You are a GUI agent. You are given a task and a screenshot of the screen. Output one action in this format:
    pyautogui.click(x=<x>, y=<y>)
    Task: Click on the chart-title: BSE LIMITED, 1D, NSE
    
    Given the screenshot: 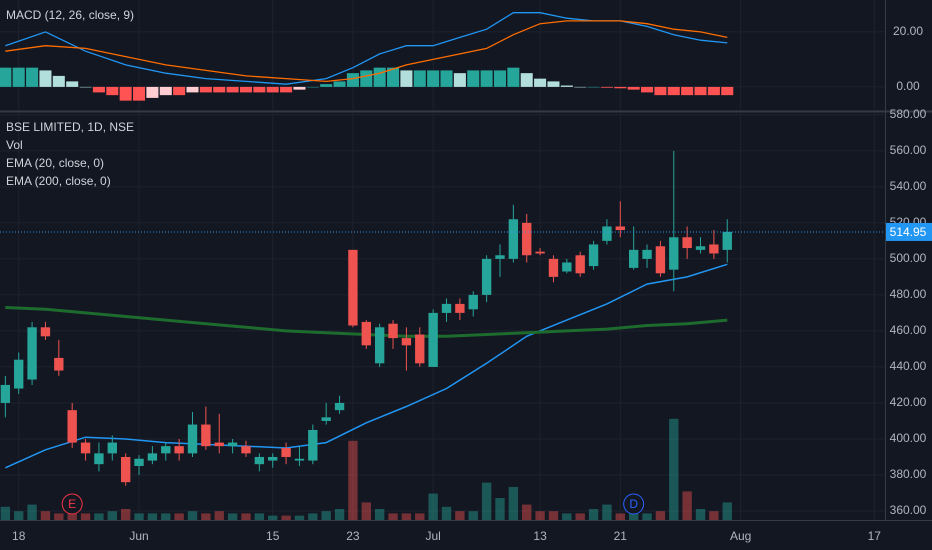 What is the action you would take?
    pyautogui.click(x=70, y=127)
    